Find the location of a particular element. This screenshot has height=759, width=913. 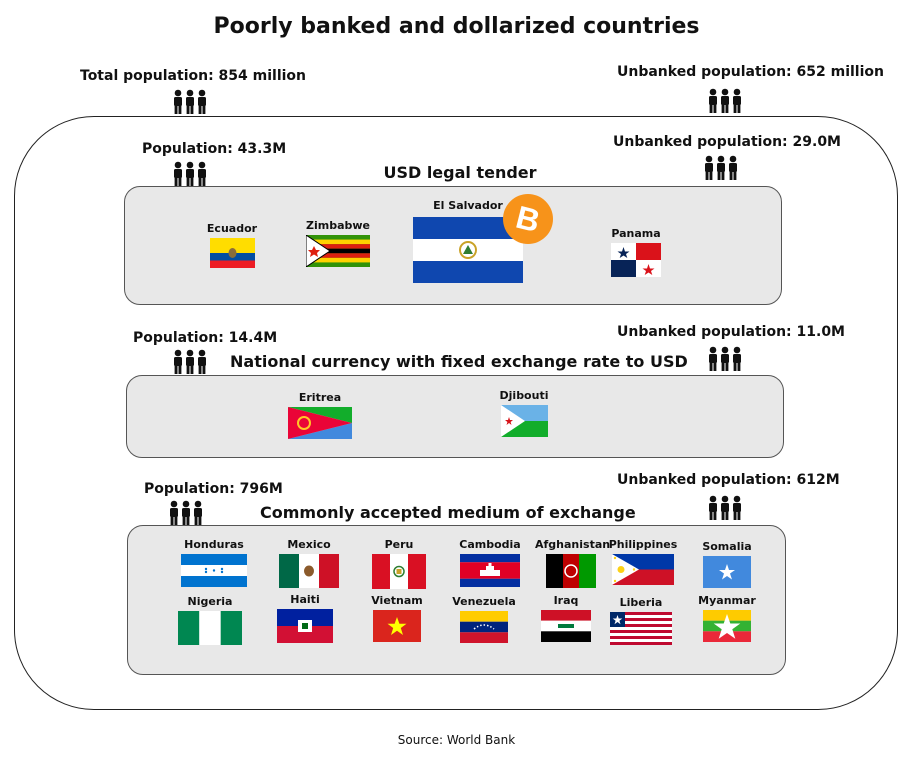

country-djibouti: Djibouti is located at coordinates (524, 413).